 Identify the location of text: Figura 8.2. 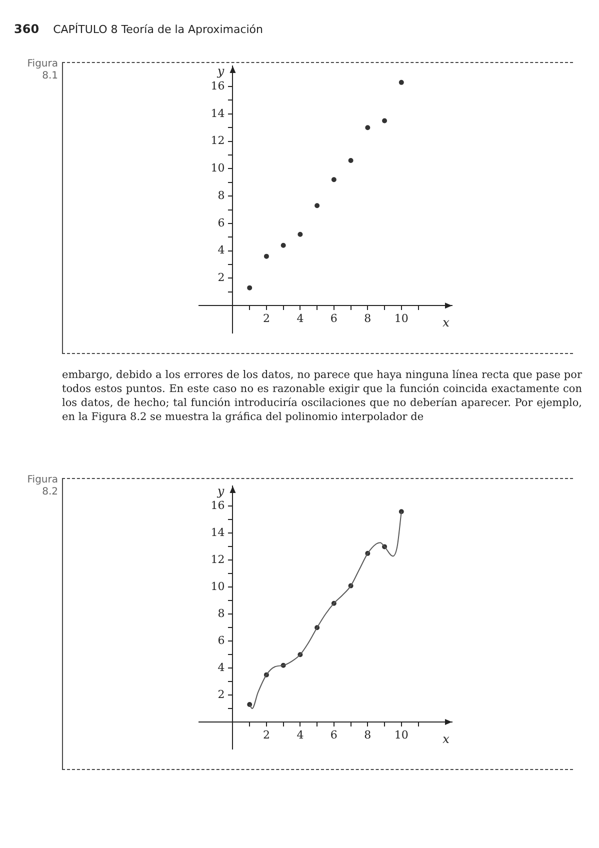
(42, 486).